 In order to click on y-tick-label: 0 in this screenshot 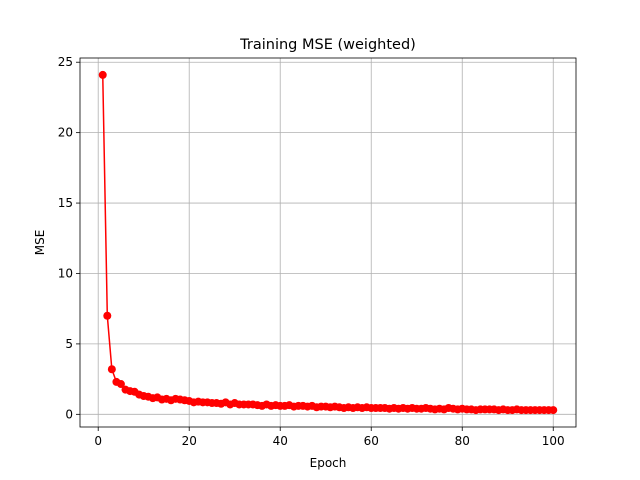, I will do `click(69, 414)`.